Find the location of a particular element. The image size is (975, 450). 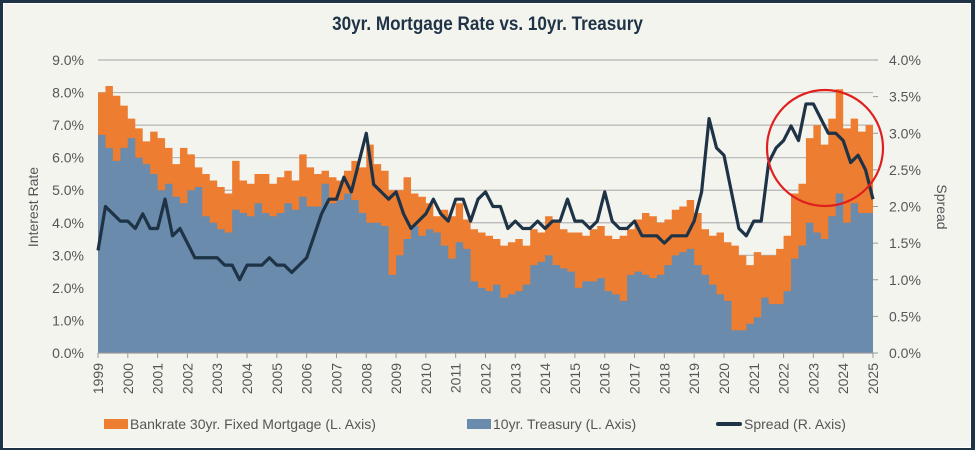

x-tick-label: 2005 is located at coordinates (277, 378).